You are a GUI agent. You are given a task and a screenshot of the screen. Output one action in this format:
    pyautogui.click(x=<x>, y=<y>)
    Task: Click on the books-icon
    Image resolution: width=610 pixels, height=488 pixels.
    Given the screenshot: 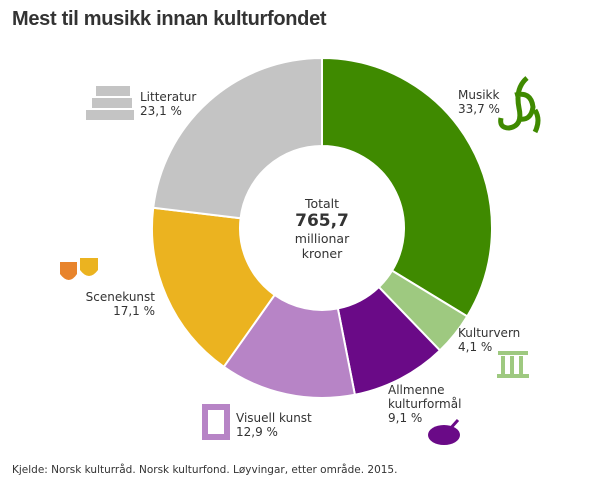 What is the action you would take?
    pyautogui.click(x=110, y=103)
    